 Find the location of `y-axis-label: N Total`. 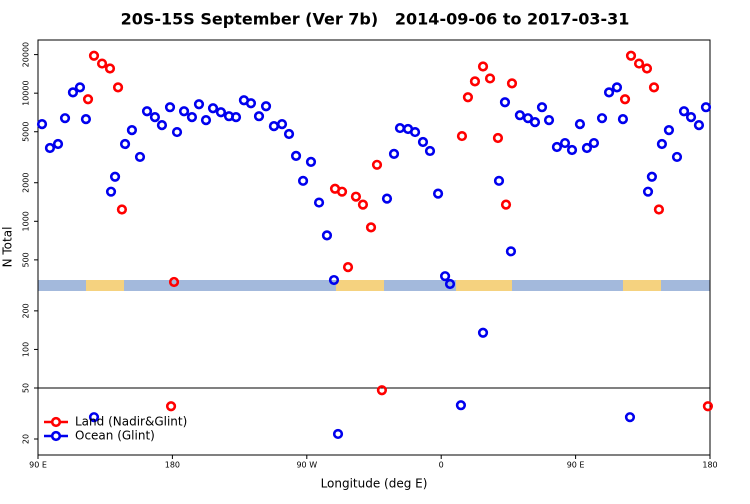

y-axis-label: N Total is located at coordinates (8, 247).